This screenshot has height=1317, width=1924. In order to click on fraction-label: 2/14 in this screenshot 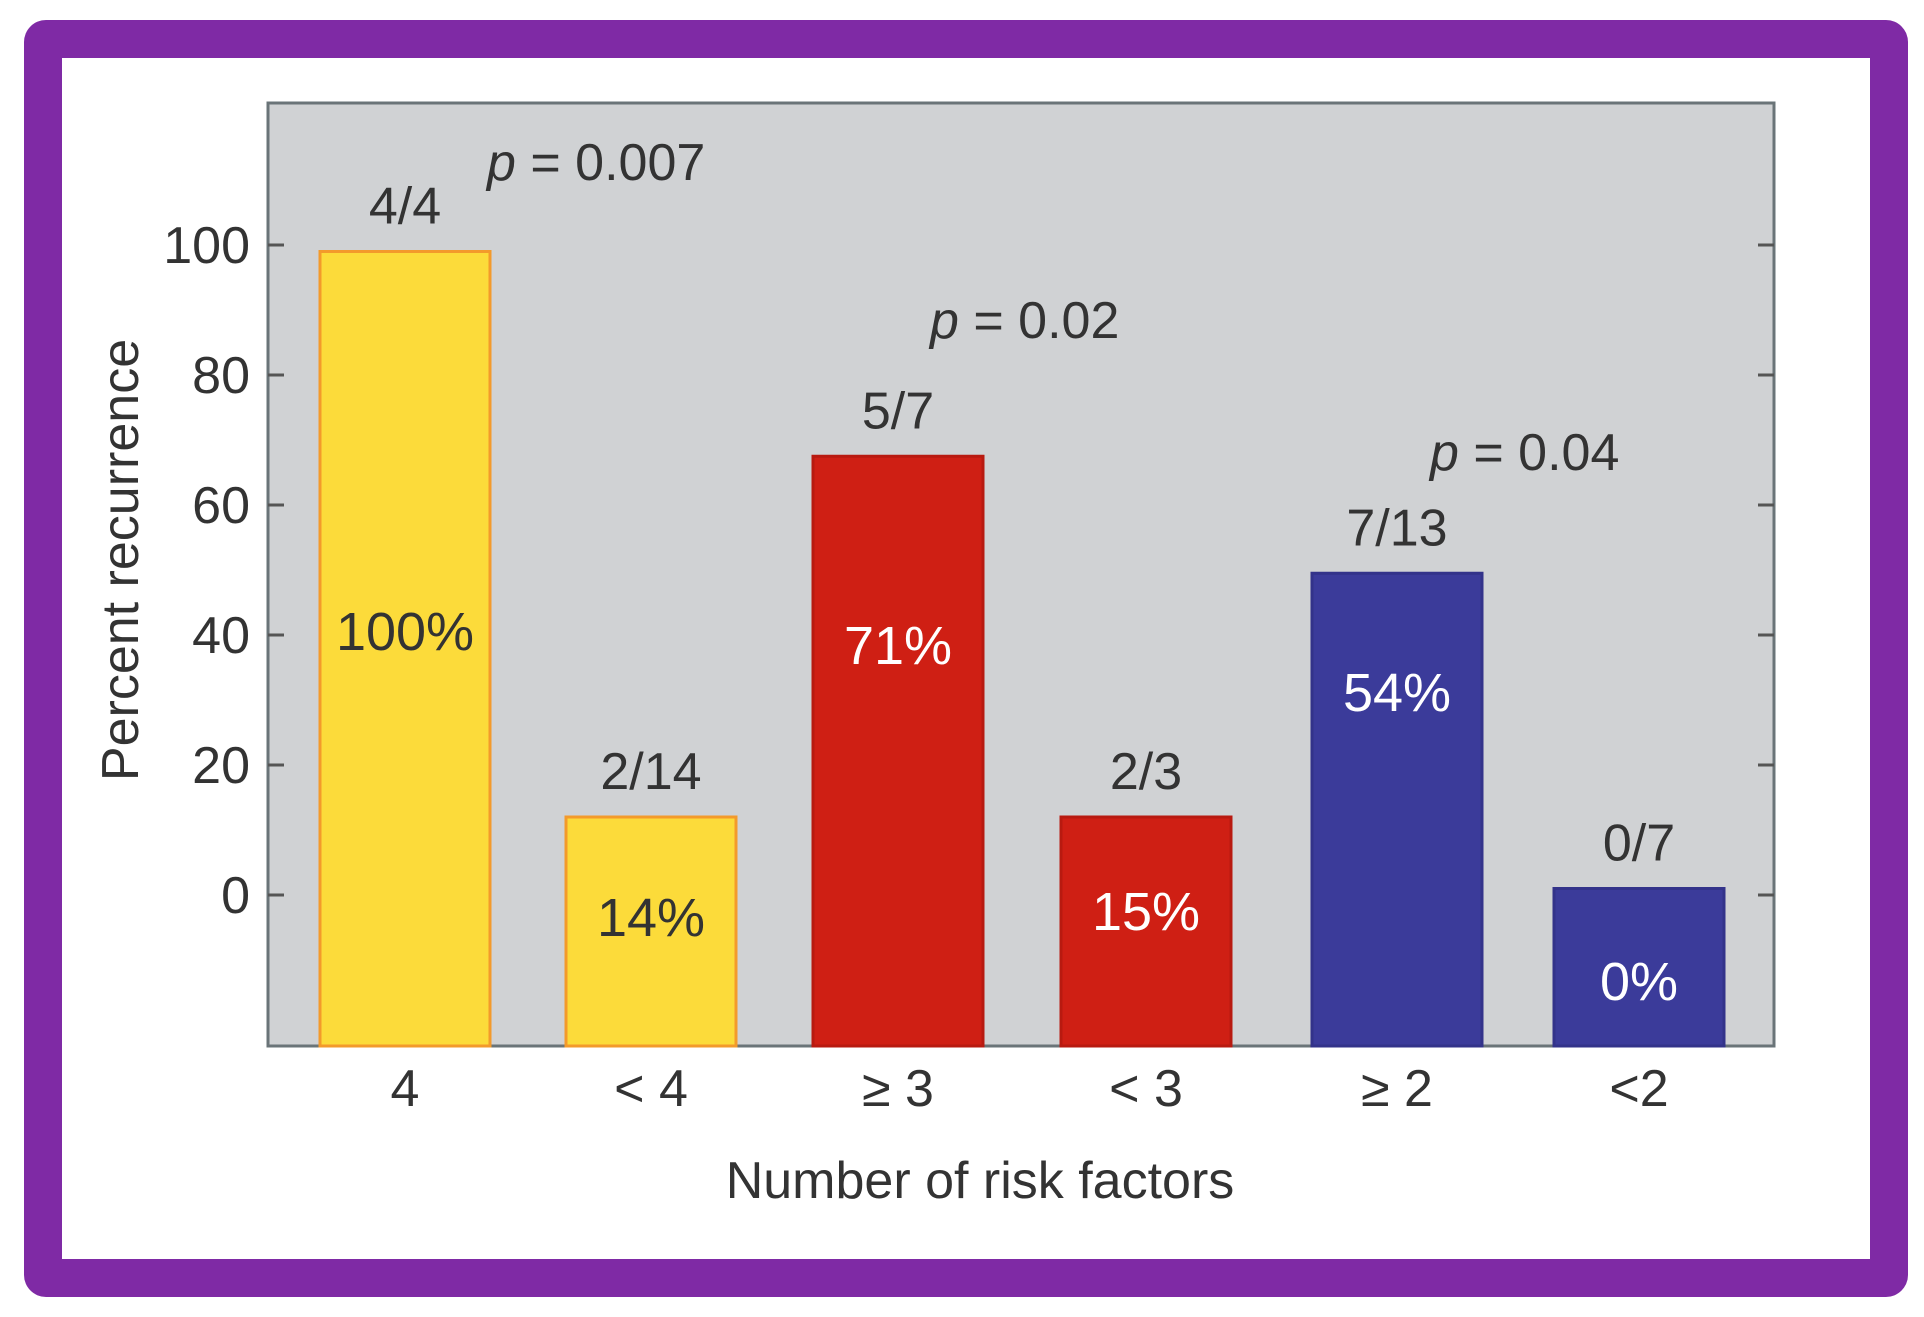, I will do `click(650, 772)`.